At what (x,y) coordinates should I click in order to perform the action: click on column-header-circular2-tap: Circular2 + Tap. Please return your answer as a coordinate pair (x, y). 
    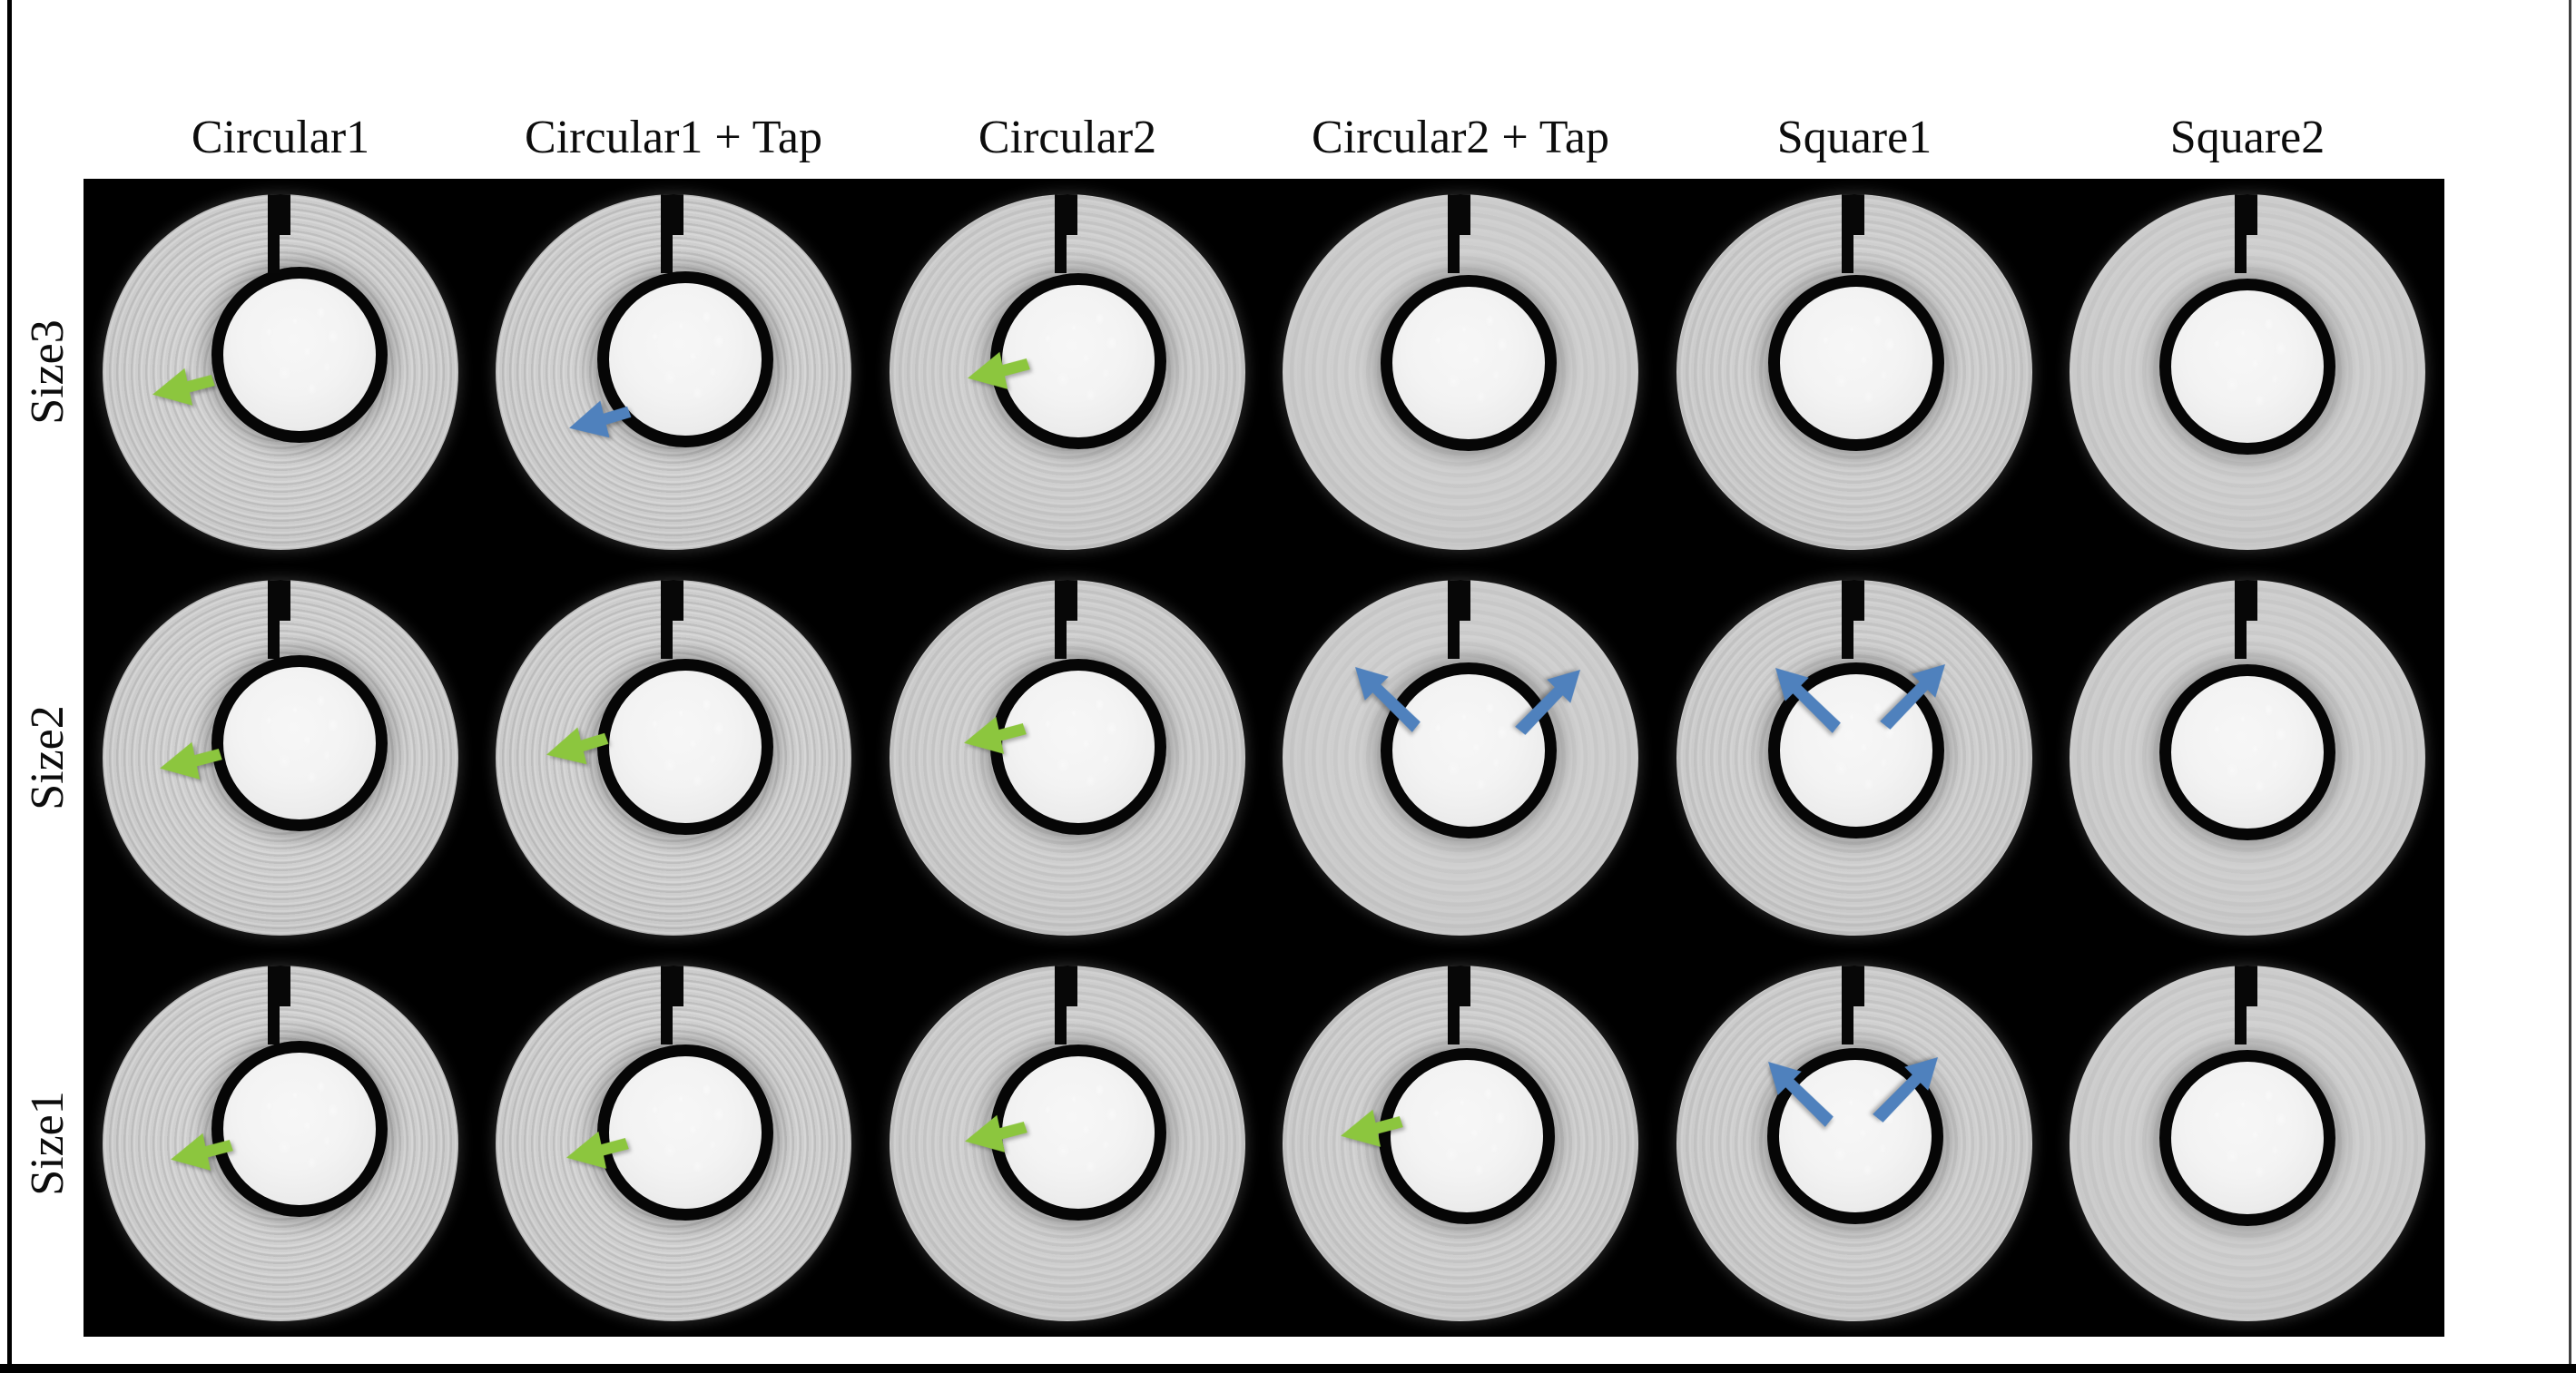
    Looking at the image, I should click on (1460, 137).